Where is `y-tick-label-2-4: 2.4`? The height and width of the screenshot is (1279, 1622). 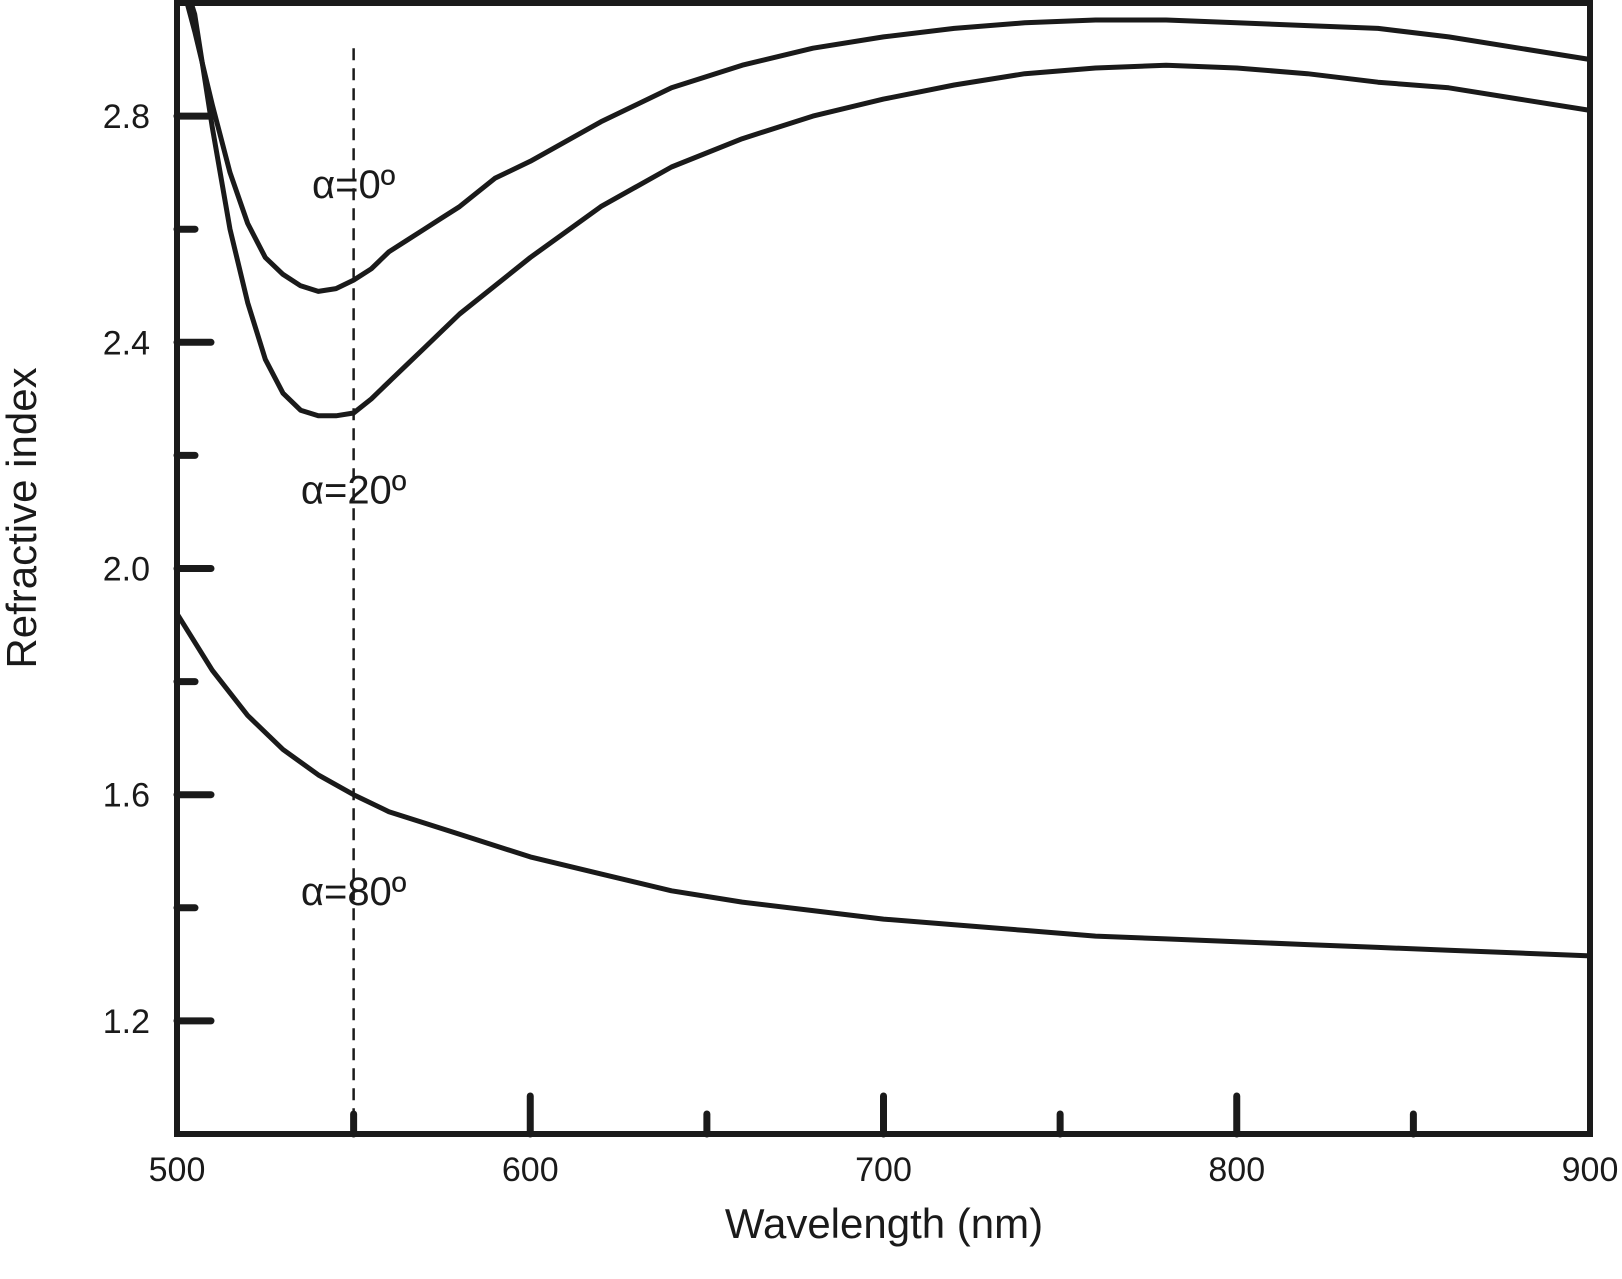
y-tick-label-2-4: 2.4 is located at coordinates (126, 343).